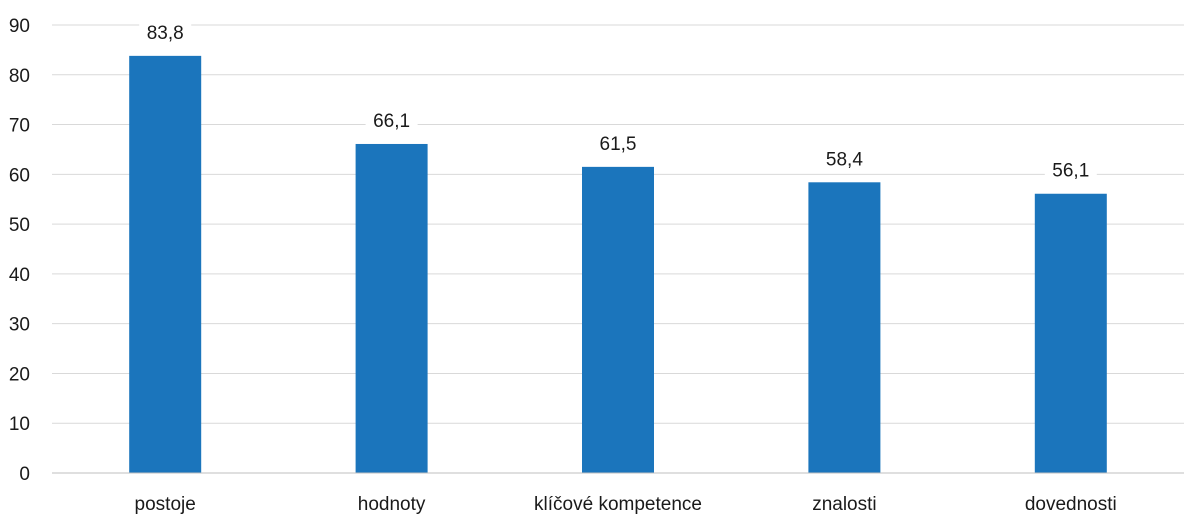  Describe the element at coordinates (19, 225) in the screenshot. I see `y-tick-label: 50` at that location.